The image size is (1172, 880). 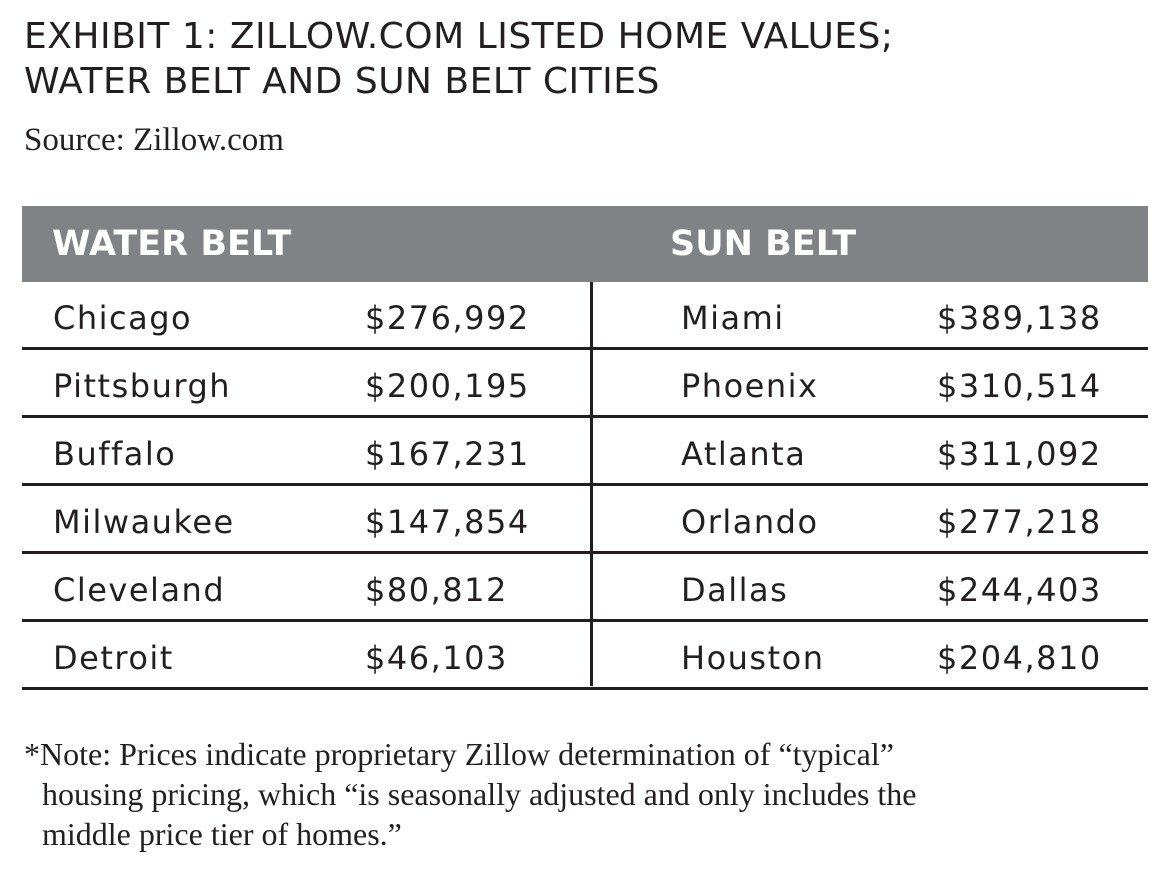 I want to click on source-caption: Source: Zillow.com, so click(x=154, y=140).